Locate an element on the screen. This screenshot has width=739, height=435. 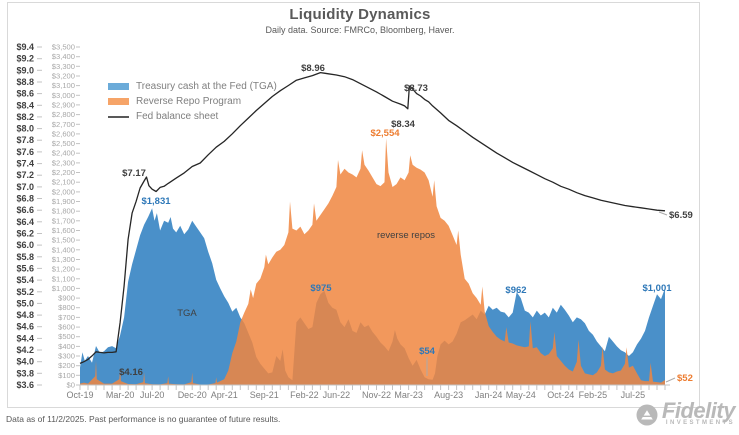
fidelity-investments-text: INVESTMENTS is located at coordinates (700, 423).